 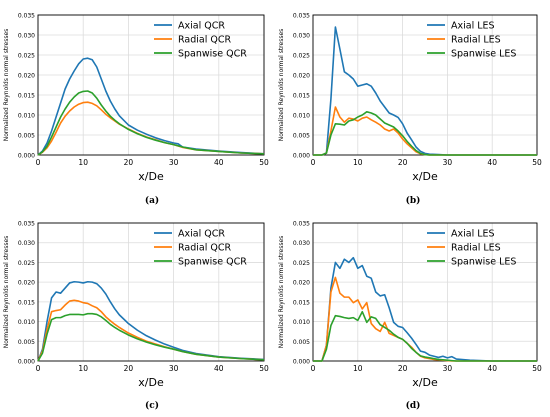 I want to click on panel-caption: (b), so click(x=413, y=200).